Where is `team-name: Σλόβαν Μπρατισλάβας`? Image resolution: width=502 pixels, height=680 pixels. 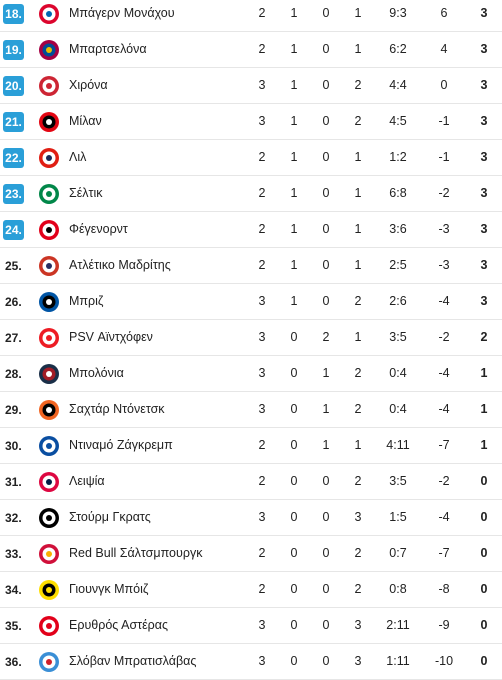 team-name: Σλόβαν Μπρατισλάβας is located at coordinates (133, 661).